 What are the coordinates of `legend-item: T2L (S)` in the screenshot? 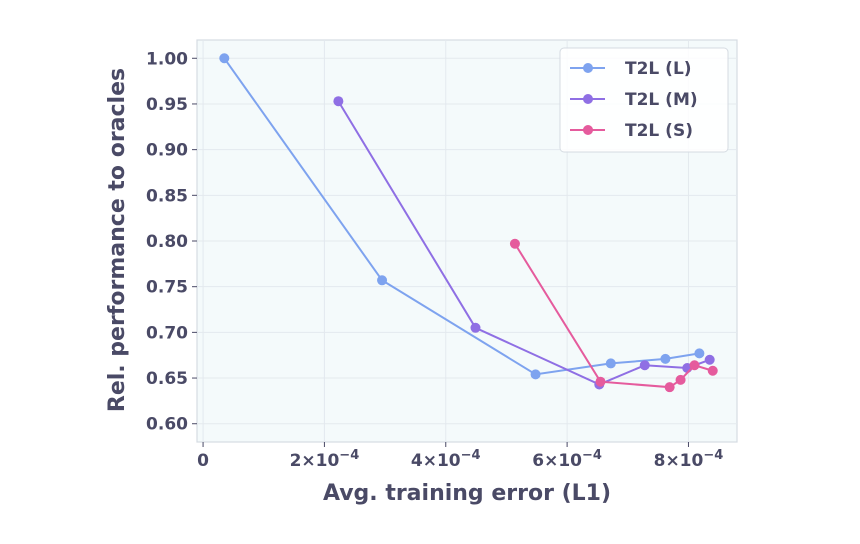 It's located at (631, 131).